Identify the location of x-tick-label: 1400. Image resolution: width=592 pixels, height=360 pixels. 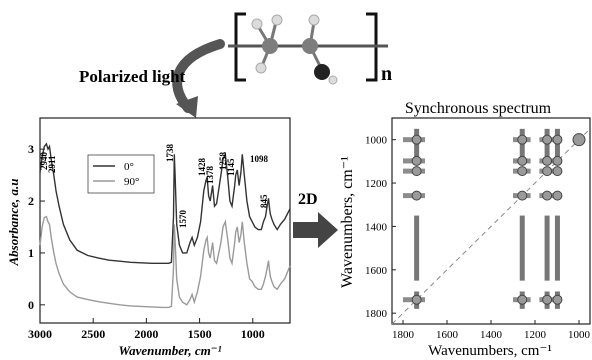
(491, 335).